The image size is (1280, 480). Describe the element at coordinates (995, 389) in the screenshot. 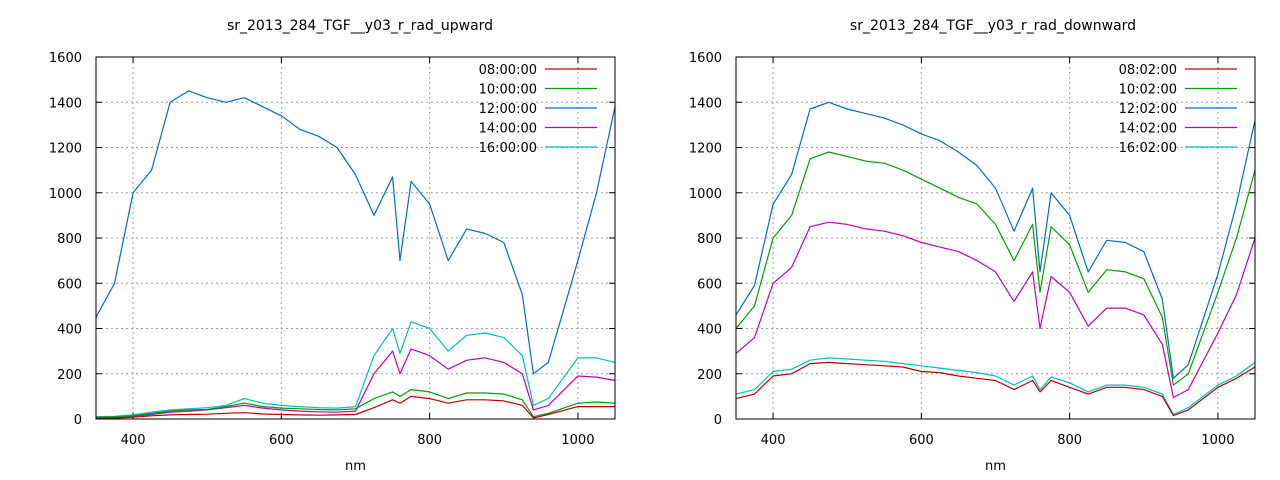

I see `series-line-08:02:00` at that location.